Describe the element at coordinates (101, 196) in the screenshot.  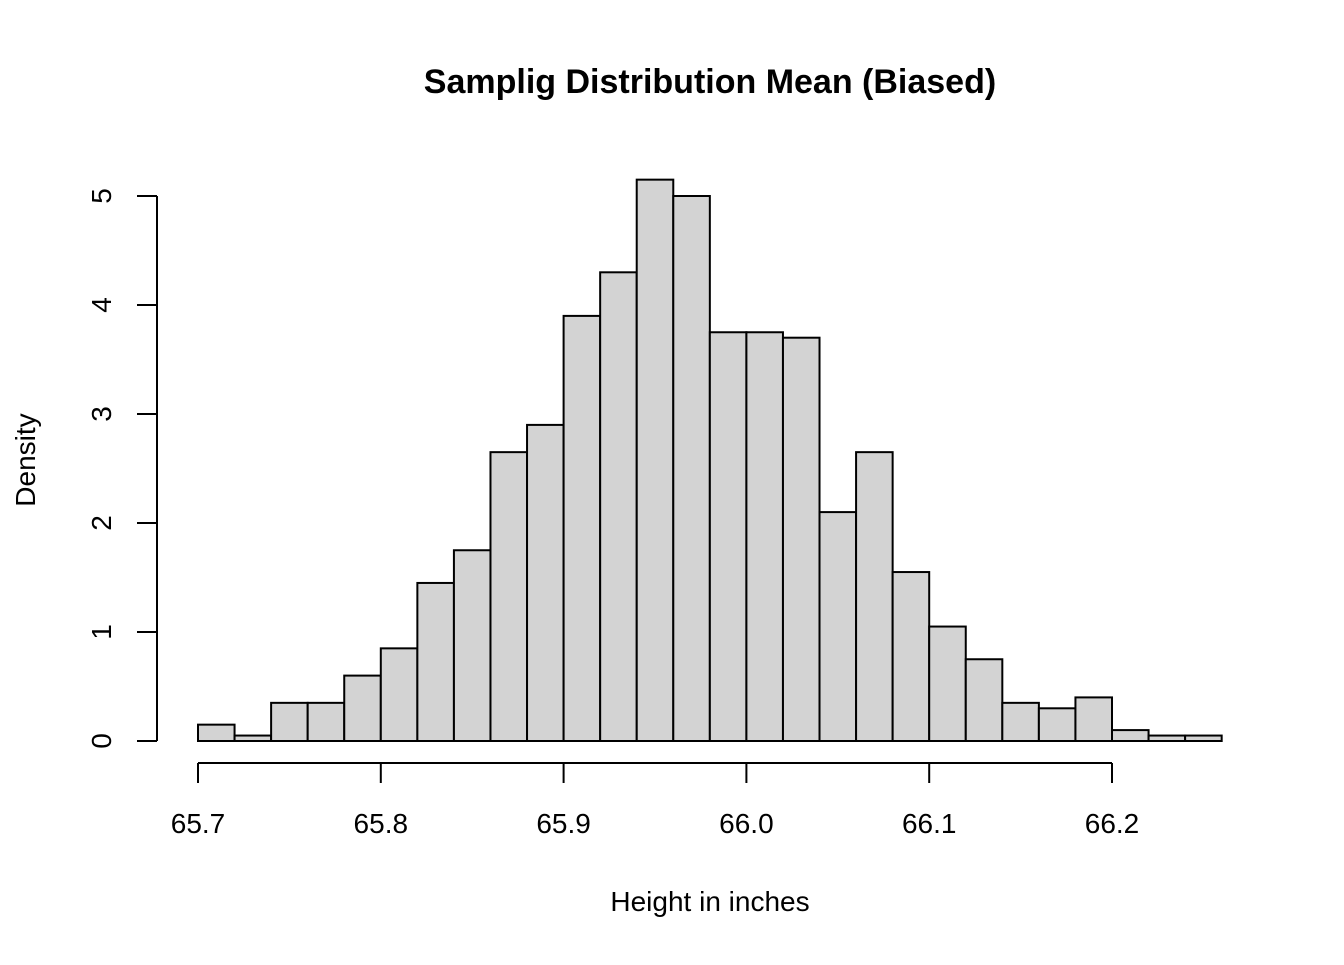
I see `y-tick-label: 5` at that location.